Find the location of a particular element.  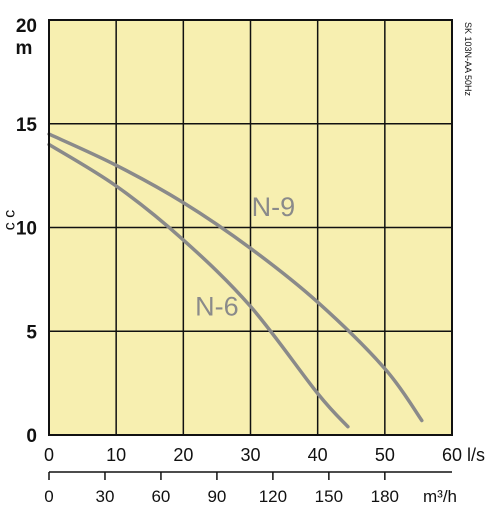

y-tick-labels: 0 5 10 15 20 is located at coordinates (27, 231).